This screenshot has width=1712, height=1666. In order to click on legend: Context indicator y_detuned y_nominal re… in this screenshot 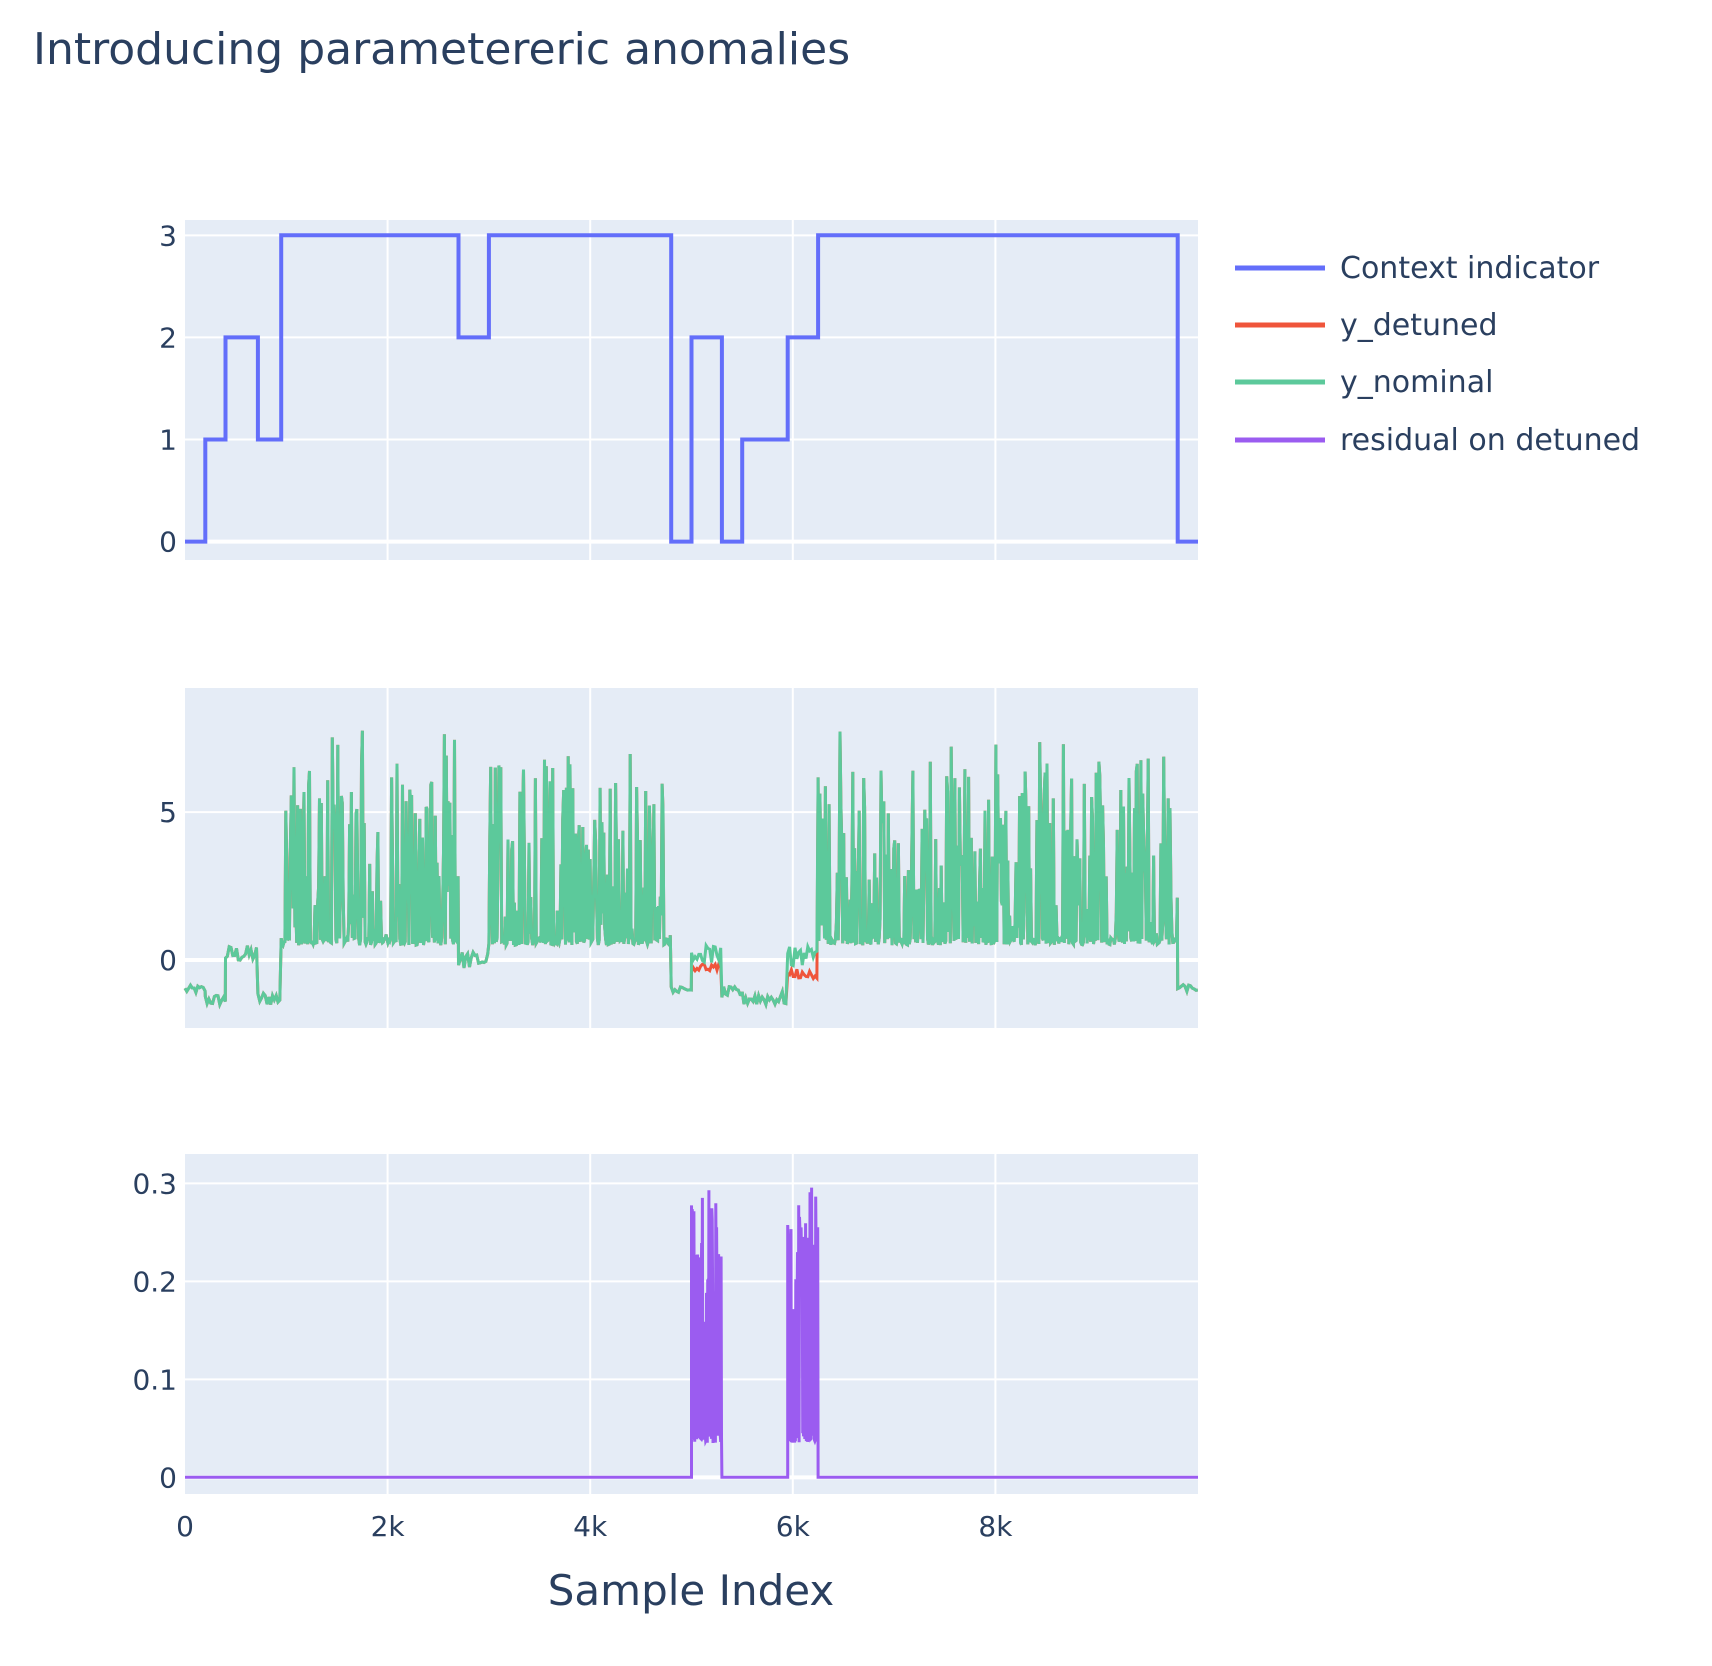, I will do `click(1437, 354)`.